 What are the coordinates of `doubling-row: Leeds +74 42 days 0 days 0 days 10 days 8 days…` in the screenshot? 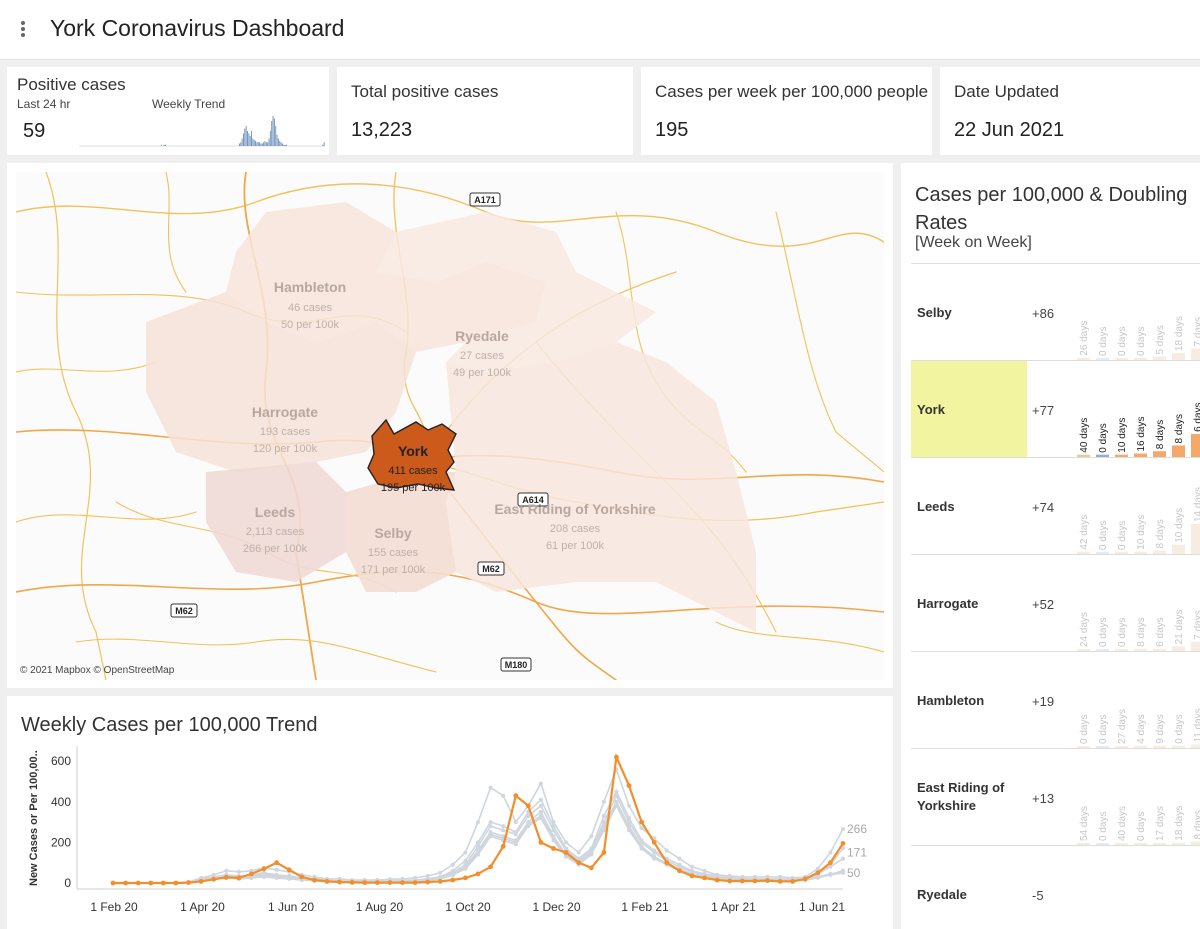 It's located at (1055, 505).